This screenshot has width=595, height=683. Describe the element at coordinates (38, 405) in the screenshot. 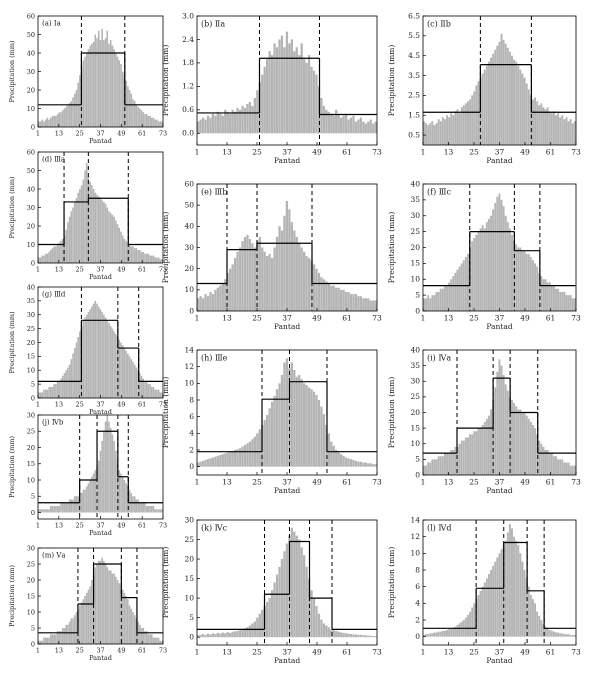

I see `x-tick-label: 1` at that location.